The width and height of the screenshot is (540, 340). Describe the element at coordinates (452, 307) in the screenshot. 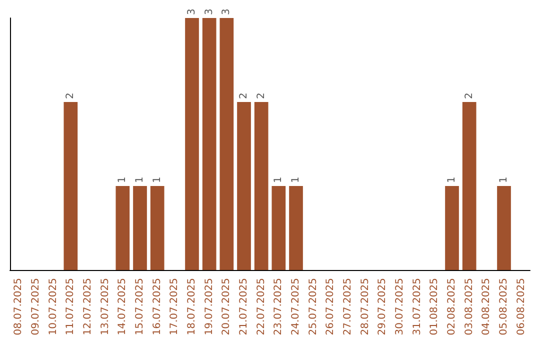

I see `x-tick-label: 02.08.2025` at that location.